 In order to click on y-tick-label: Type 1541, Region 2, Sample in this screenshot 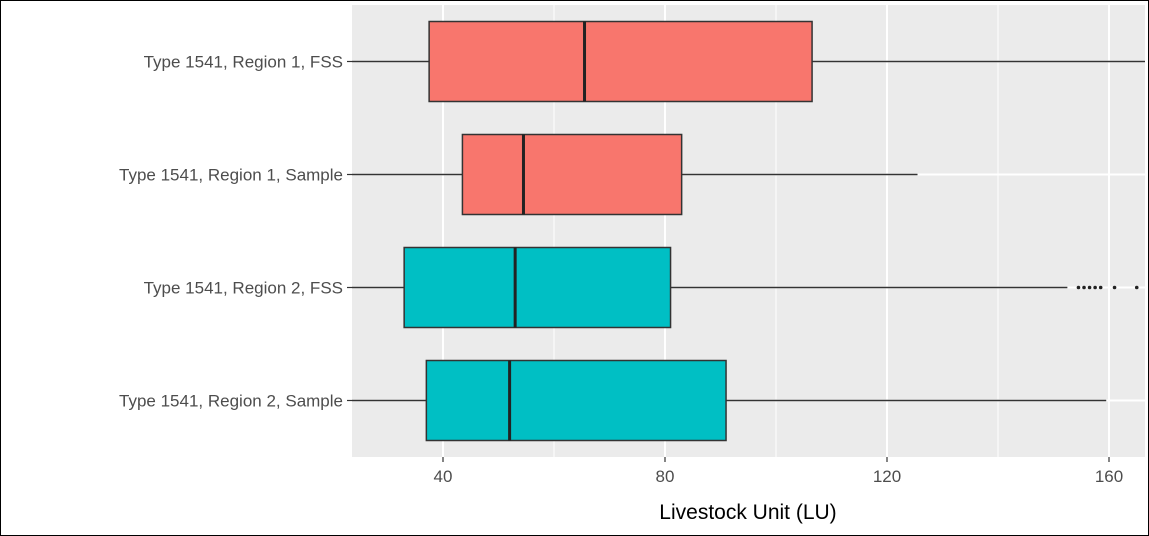, I will do `click(231, 401)`.